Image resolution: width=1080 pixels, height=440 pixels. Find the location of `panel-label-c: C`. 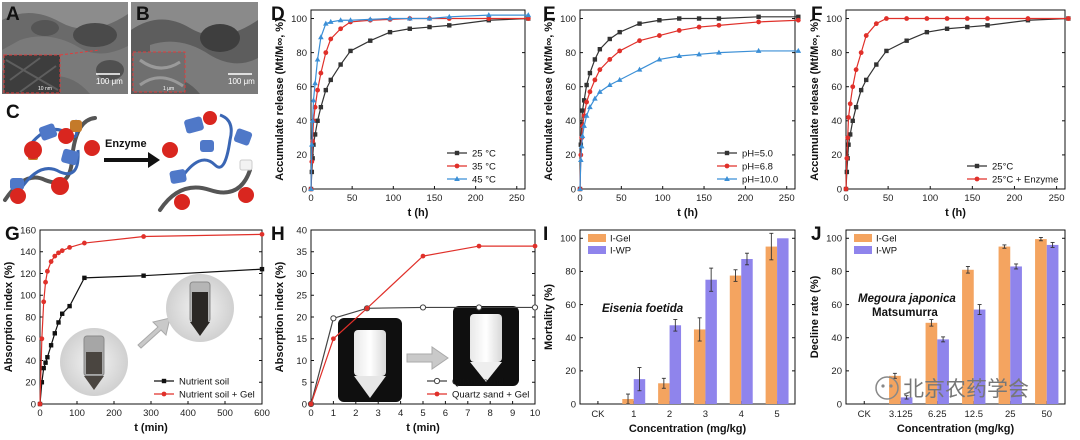

panel-label-c: C is located at coordinates (13, 112).